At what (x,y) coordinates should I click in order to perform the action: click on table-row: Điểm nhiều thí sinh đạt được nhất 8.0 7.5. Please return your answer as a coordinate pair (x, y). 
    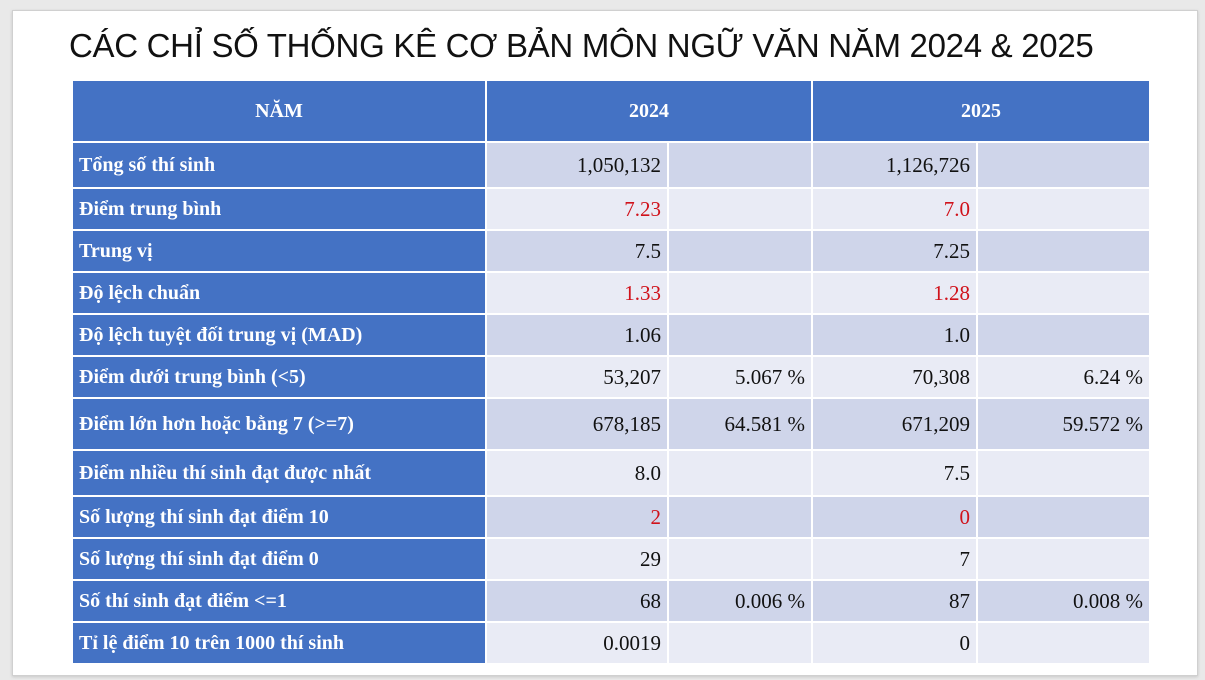
    Looking at the image, I should click on (611, 473).